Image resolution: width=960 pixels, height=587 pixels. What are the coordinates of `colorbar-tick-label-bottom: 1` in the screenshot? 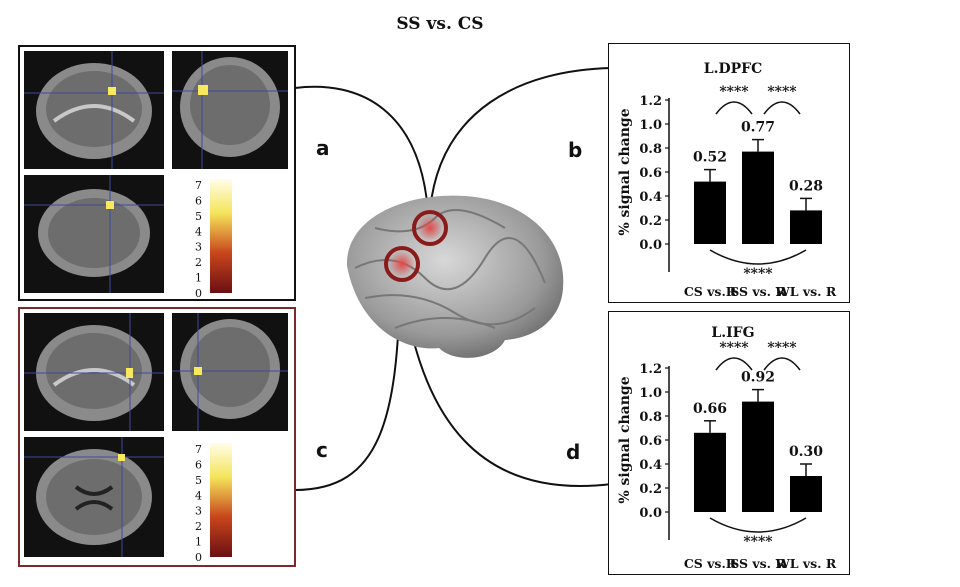 It's located at (198, 542).